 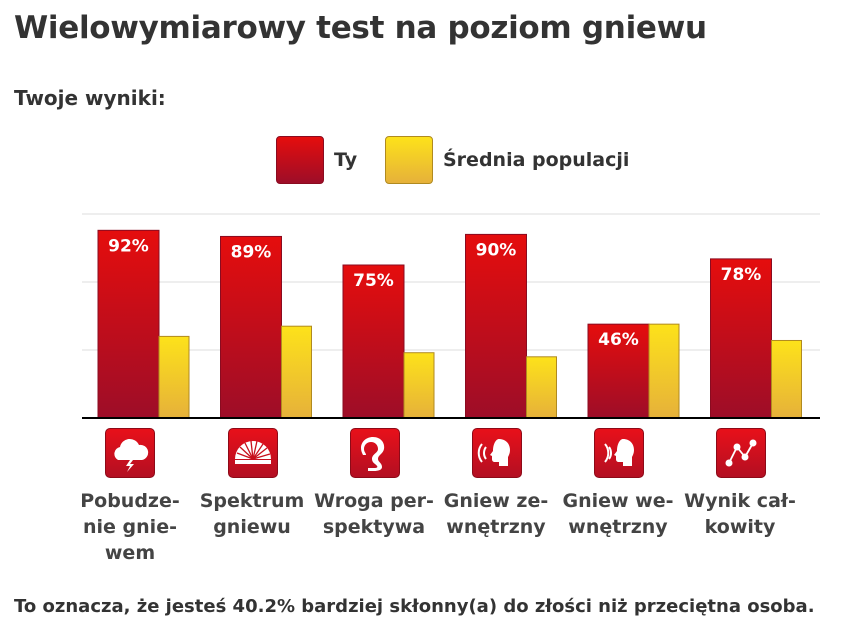 What do you see at coordinates (497, 453) in the screenshot?
I see `shouting-head-icon` at bounding box center [497, 453].